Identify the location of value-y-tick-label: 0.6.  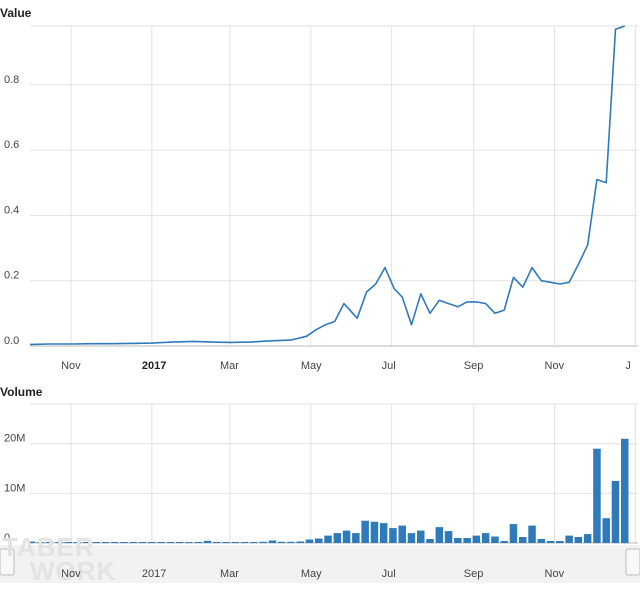
(11, 145).